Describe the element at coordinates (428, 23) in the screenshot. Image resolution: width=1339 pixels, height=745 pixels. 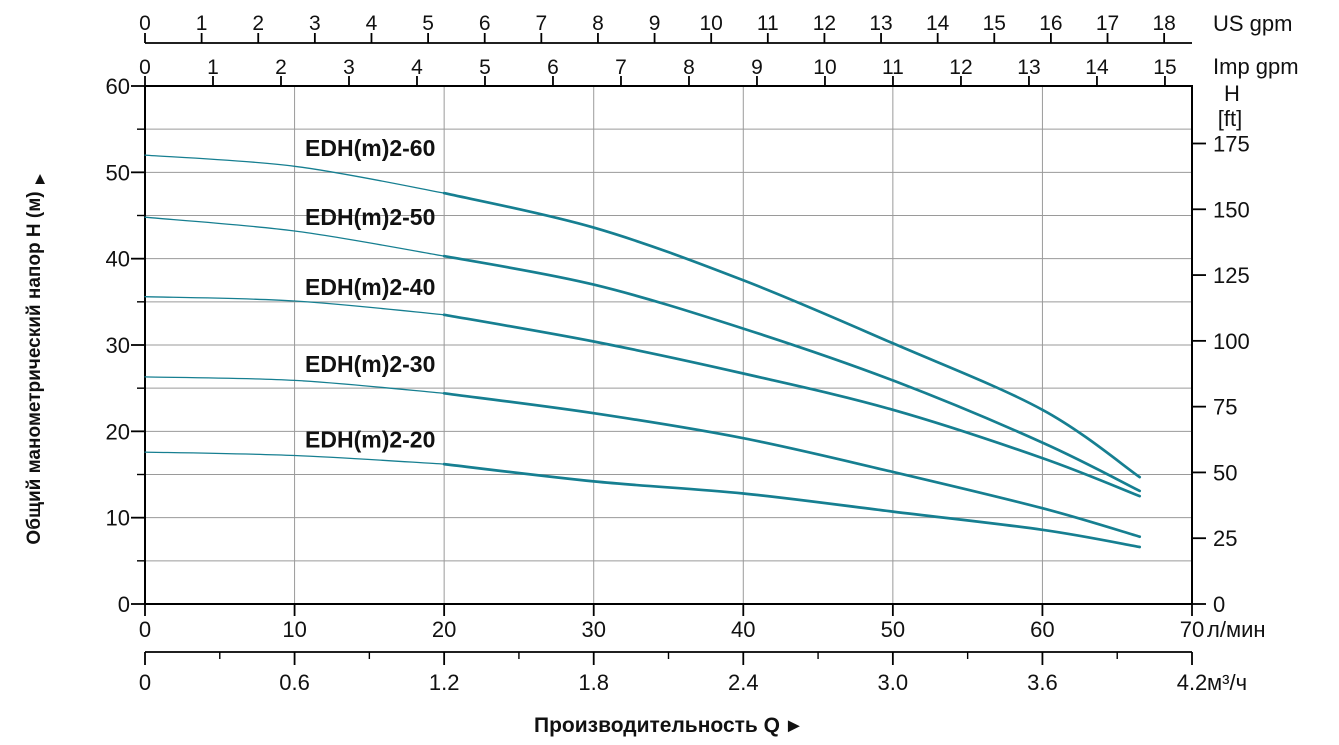
I see `us-gpm-tick-label: 5` at that location.